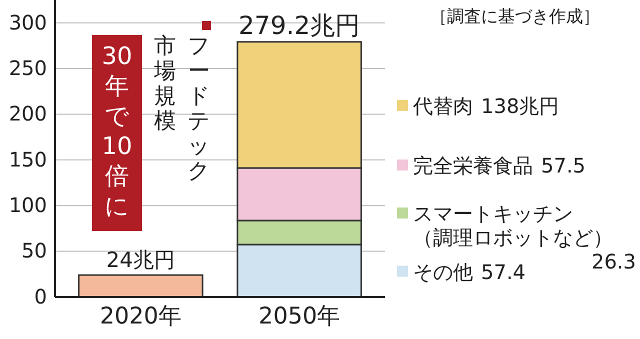  I want to click on text: 138兆円, so click(520, 106).